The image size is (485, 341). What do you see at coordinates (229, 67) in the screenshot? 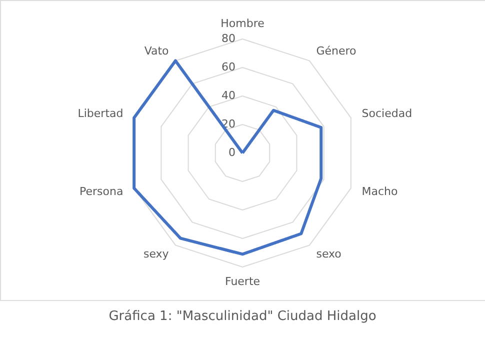
I see `y-tick-label: 60` at bounding box center [229, 67].